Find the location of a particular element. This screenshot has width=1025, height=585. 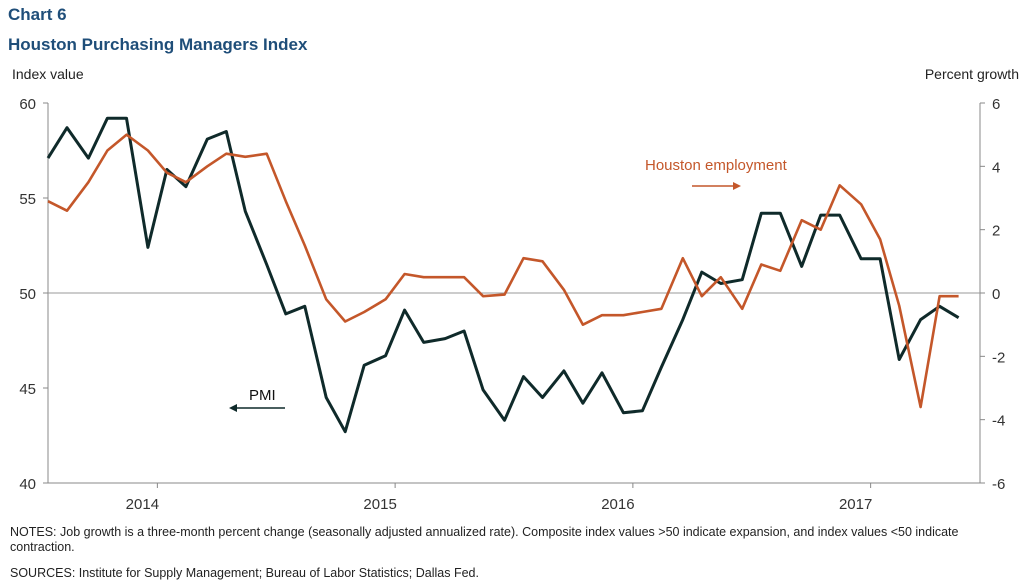

x-tick-label: 2015 is located at coordinates (379, 504).